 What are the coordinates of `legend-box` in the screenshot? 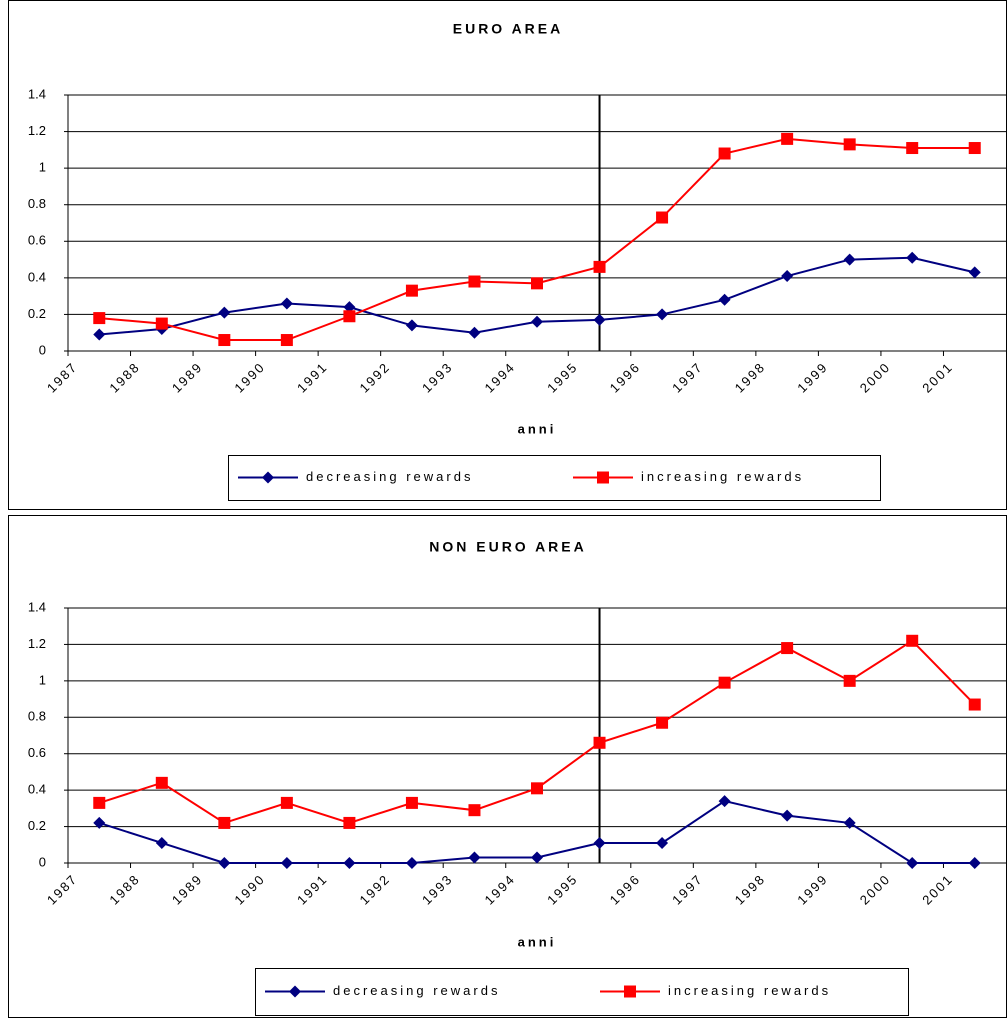 It's located at (554, 478).